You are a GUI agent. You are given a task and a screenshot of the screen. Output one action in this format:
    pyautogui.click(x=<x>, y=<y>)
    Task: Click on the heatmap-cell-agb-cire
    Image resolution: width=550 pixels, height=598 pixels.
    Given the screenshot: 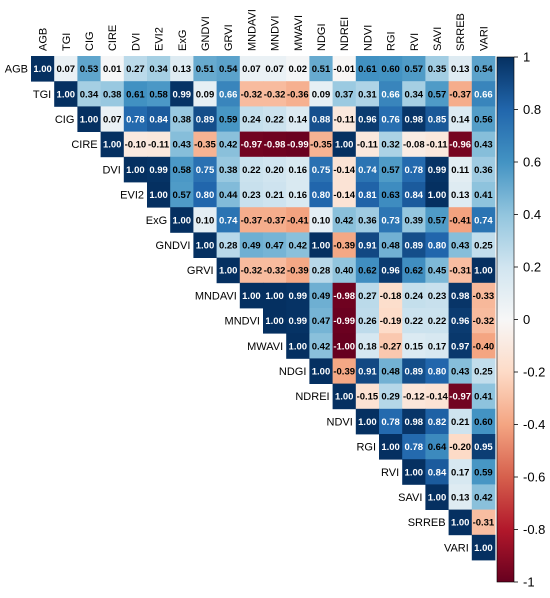 What is the action you would take?
    pyautogui.click(x=112, y=69)
    